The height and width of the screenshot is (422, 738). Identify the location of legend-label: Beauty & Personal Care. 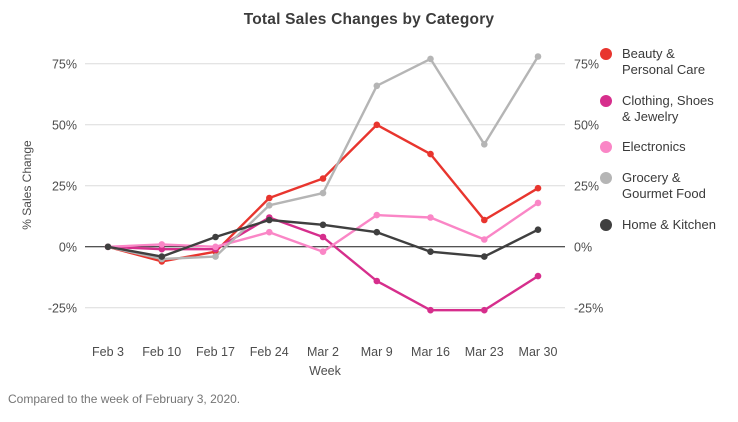
(664, 61).